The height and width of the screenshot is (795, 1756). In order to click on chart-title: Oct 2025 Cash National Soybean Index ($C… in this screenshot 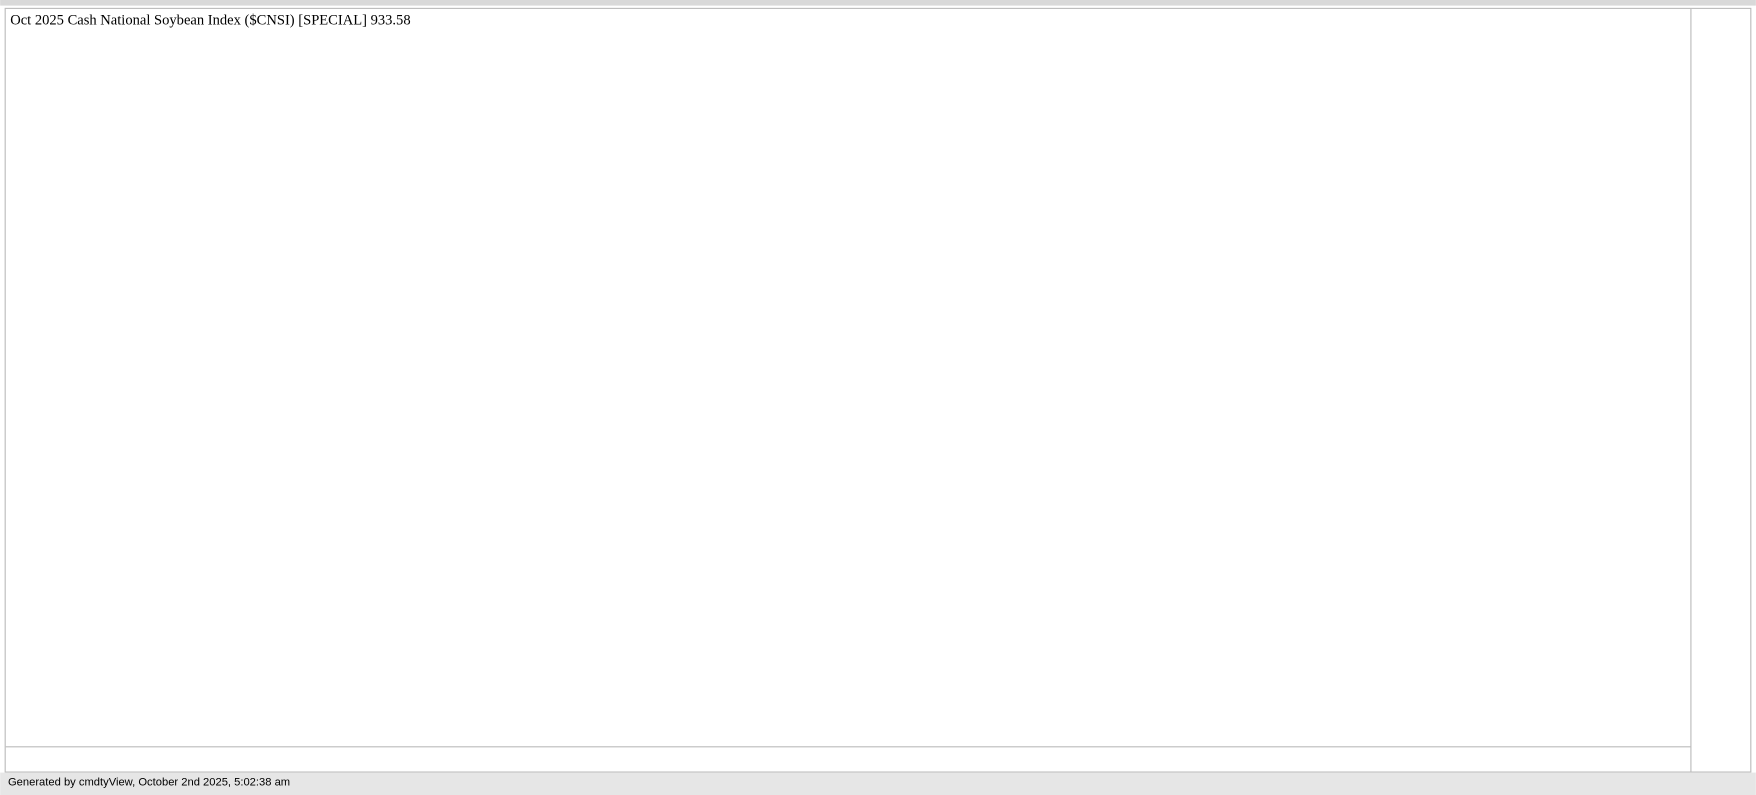, I will do `click(210, 21)`.